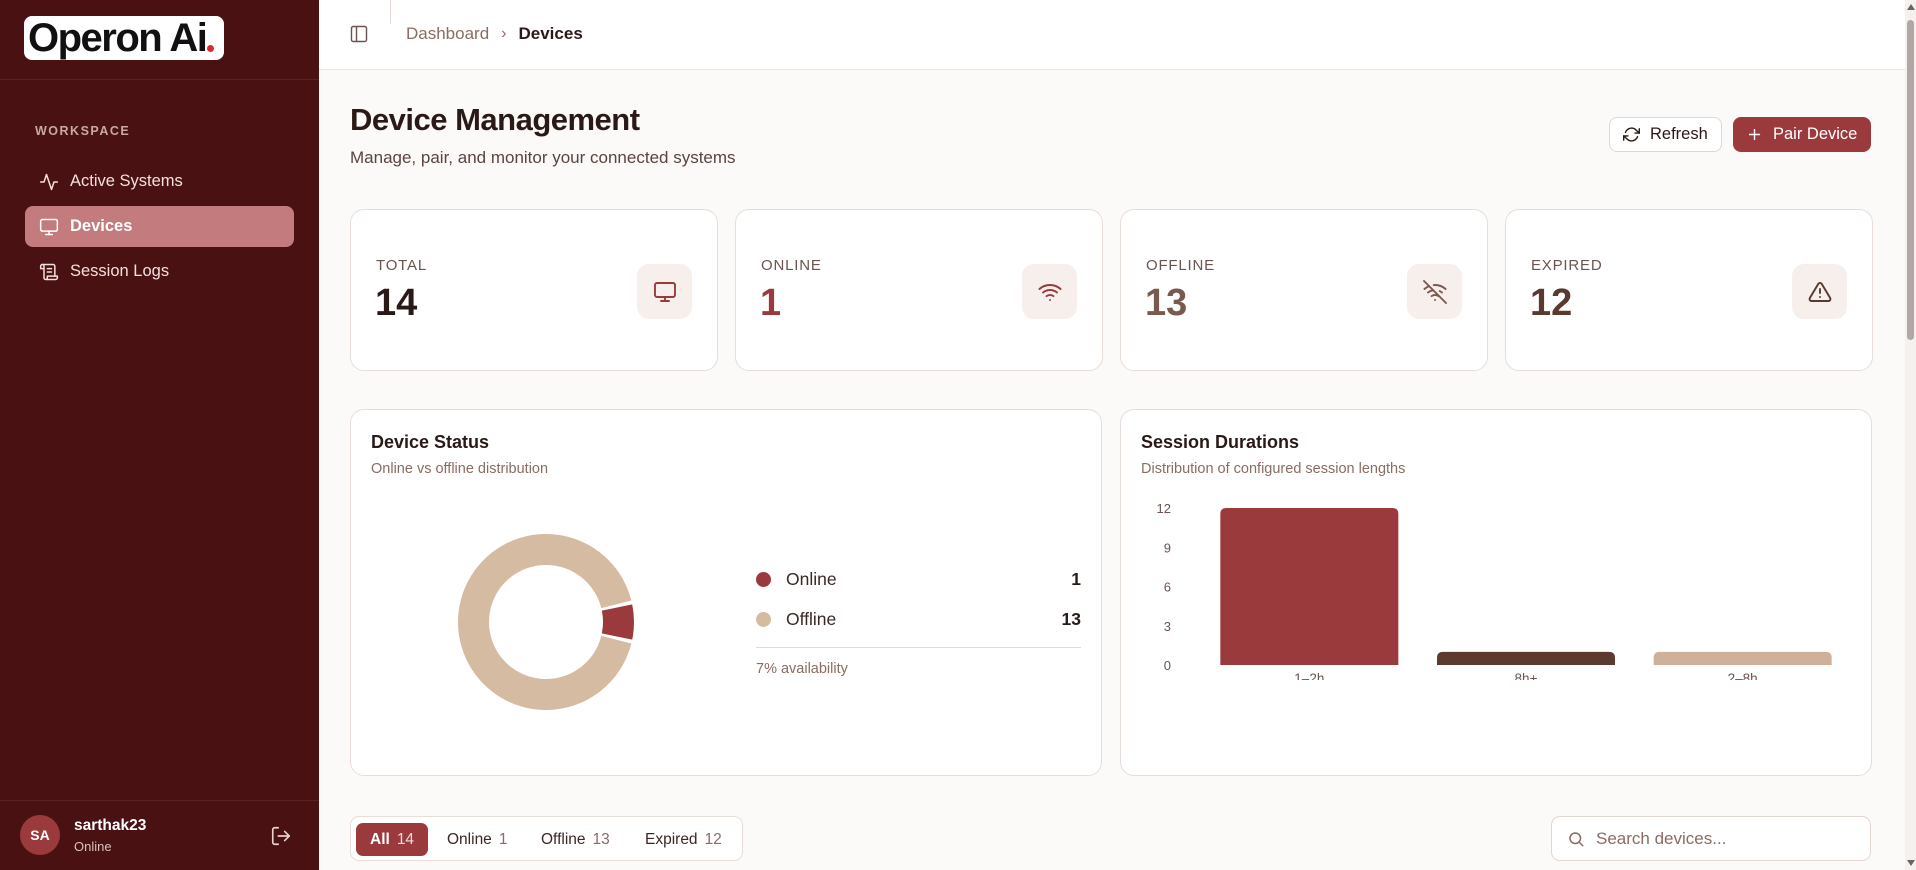  I want to click on sidebar-item-session-logs: Session Logs, so click(159, 271).